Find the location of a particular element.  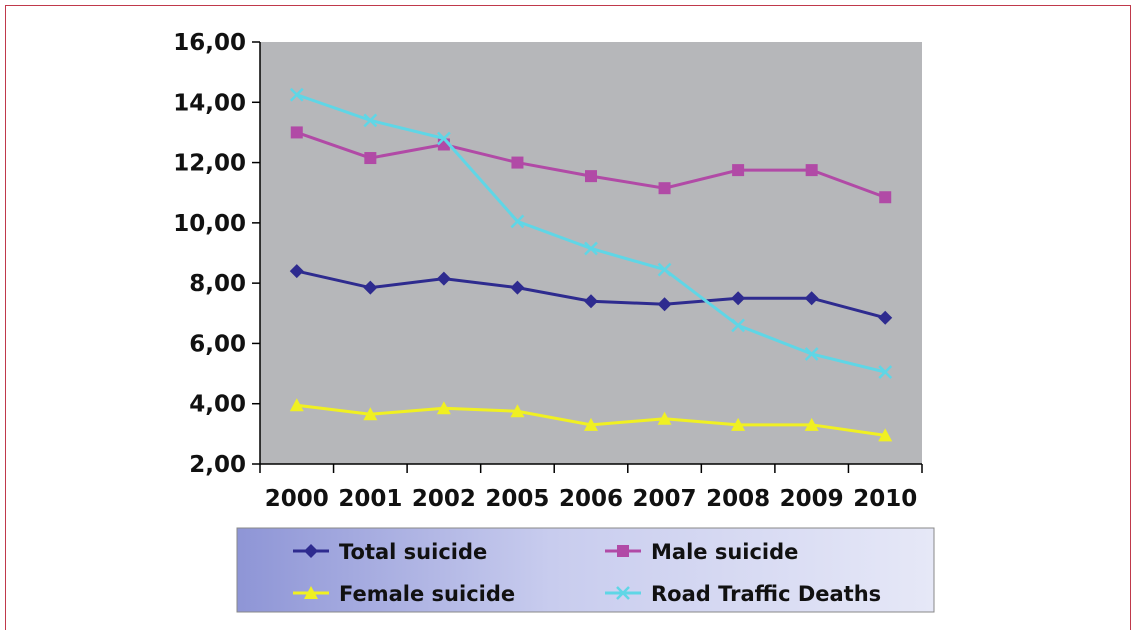

y-tick-label: 16,00 is located at coordinates (209, 43).